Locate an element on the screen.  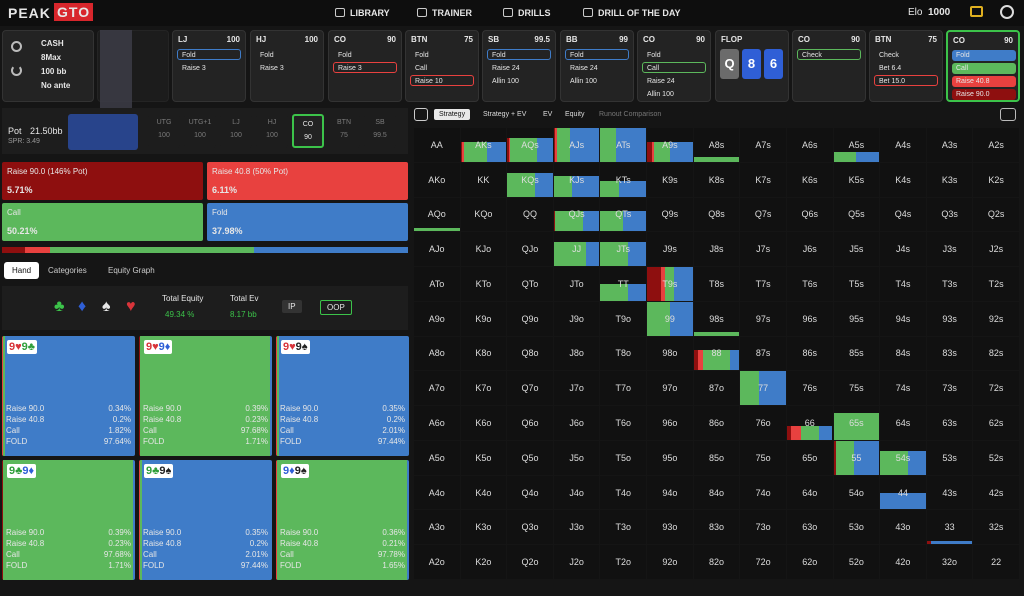
hand-cell: 33 is located at coordinates (949, 527).